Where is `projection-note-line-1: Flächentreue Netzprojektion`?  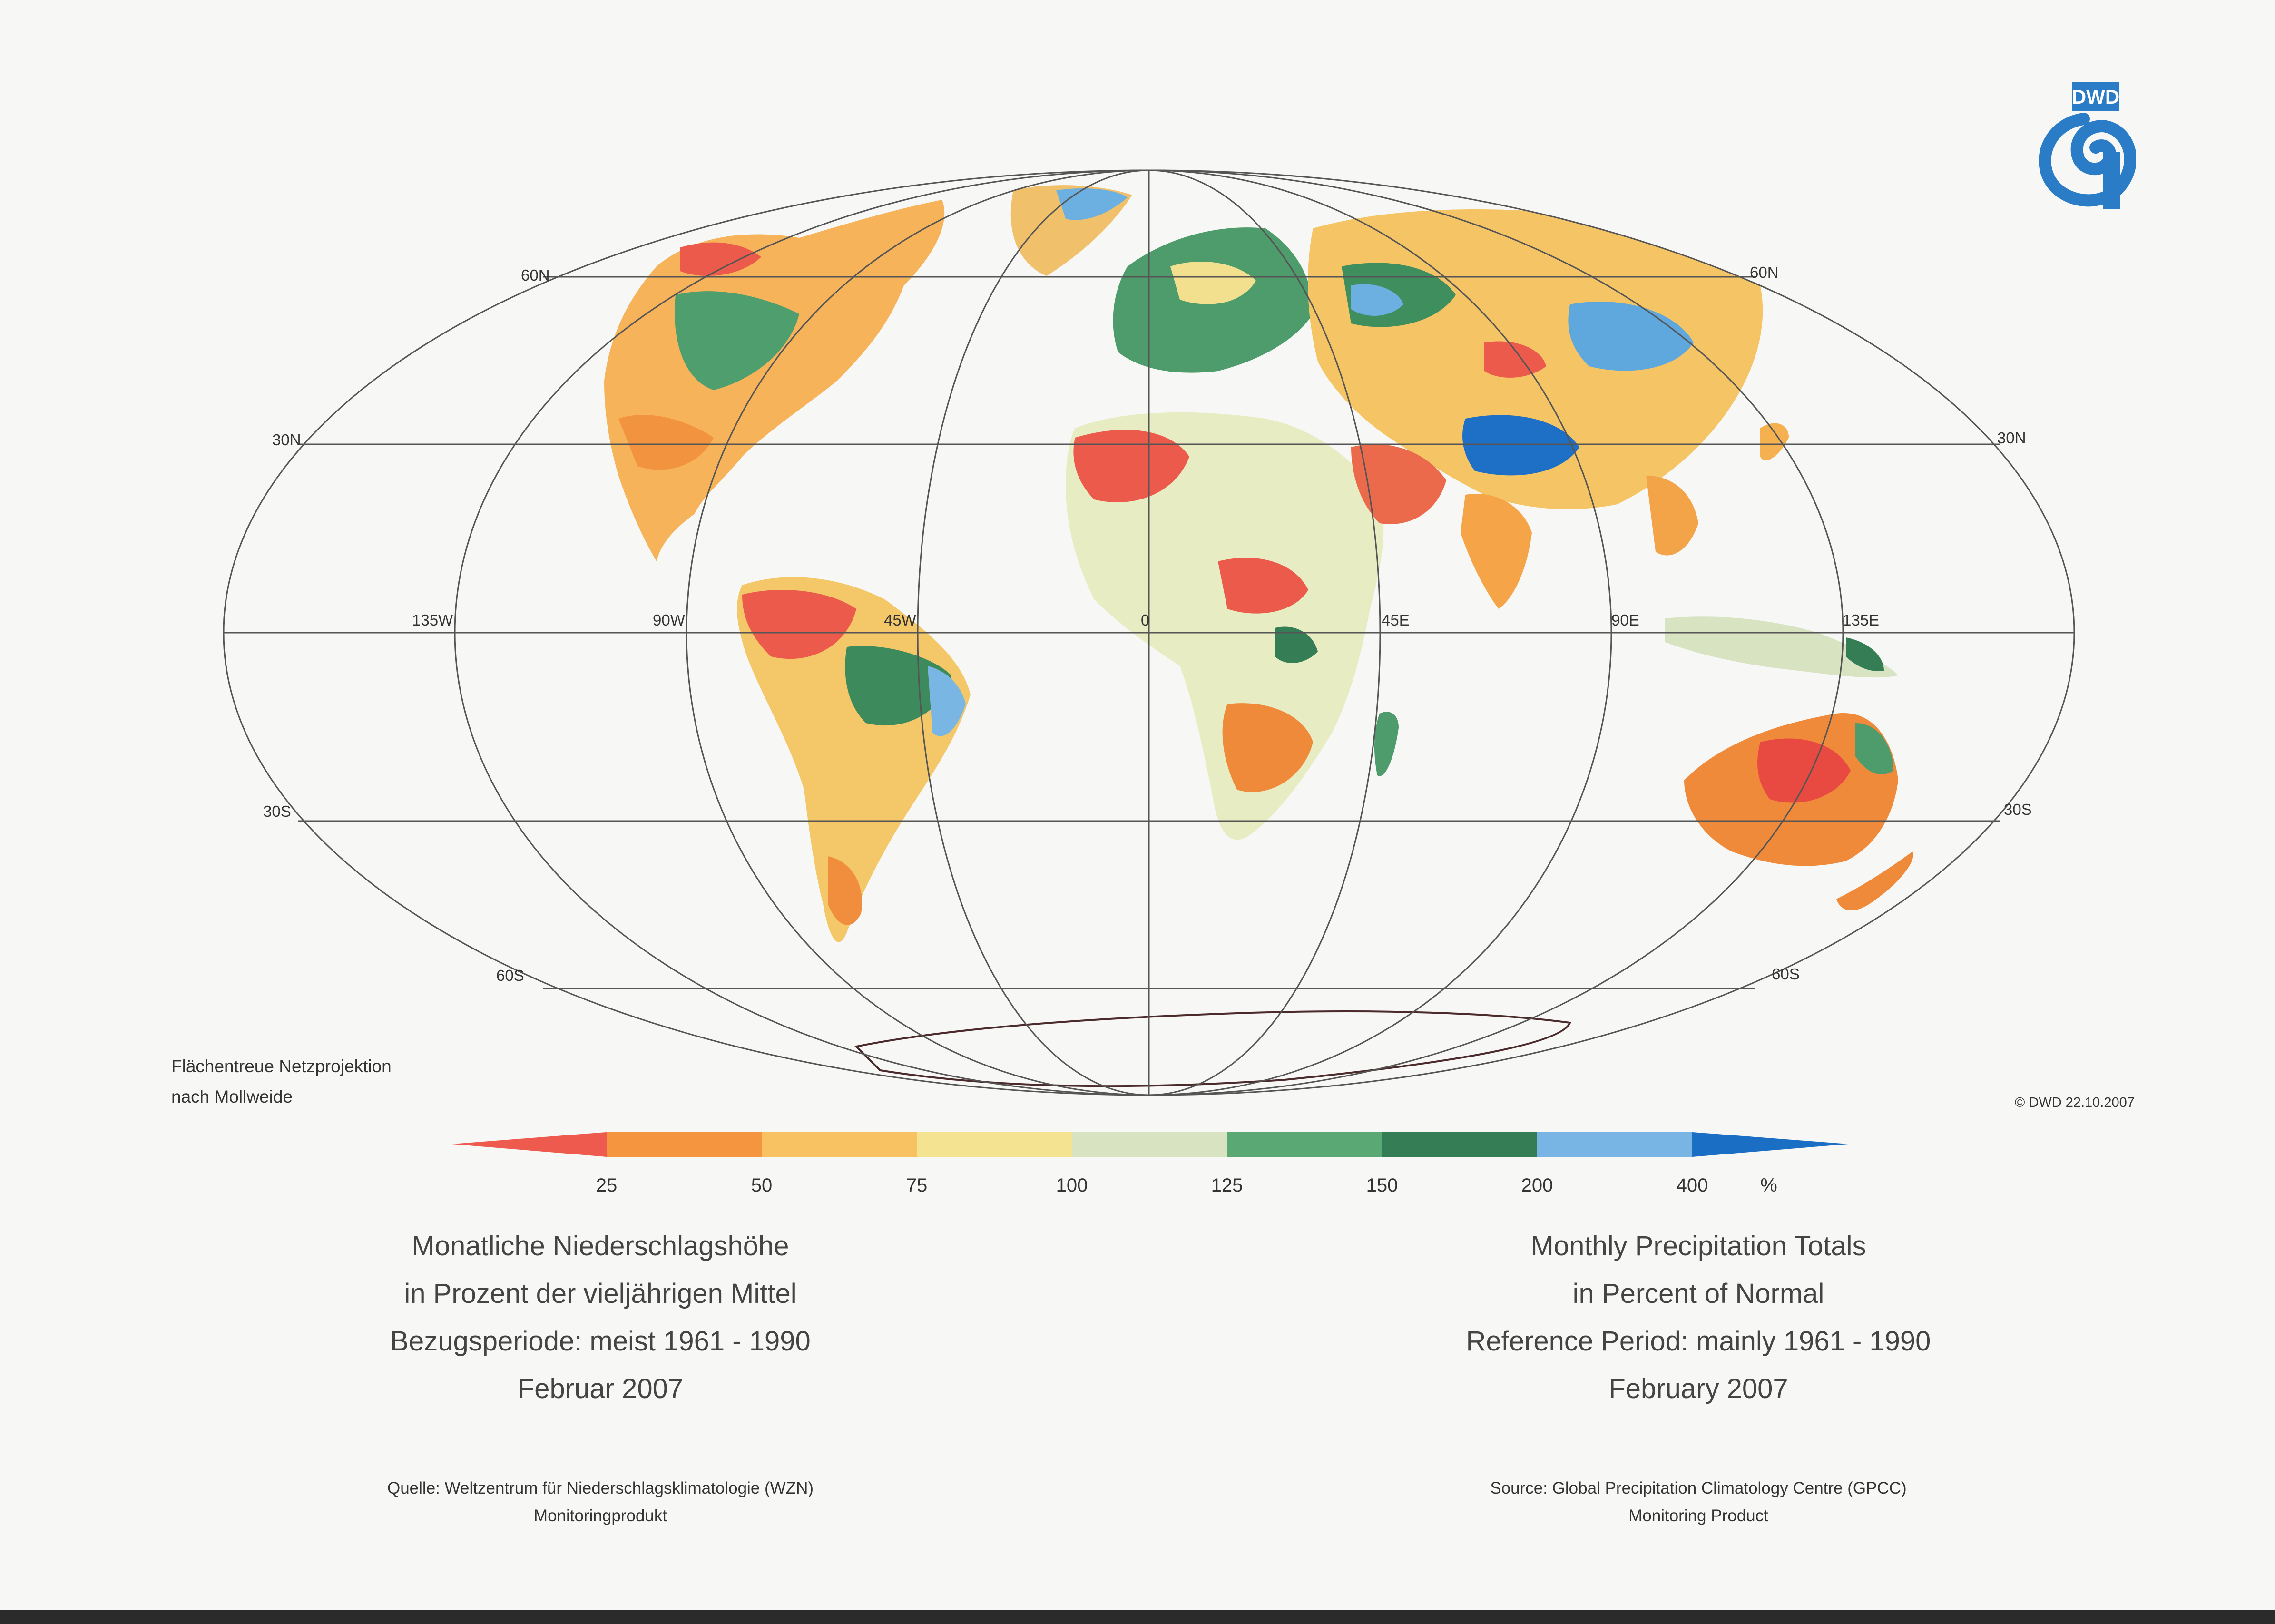
projection-note-line-1: Flächentreue Netzprojektion is located at coordinates (281, 1066).